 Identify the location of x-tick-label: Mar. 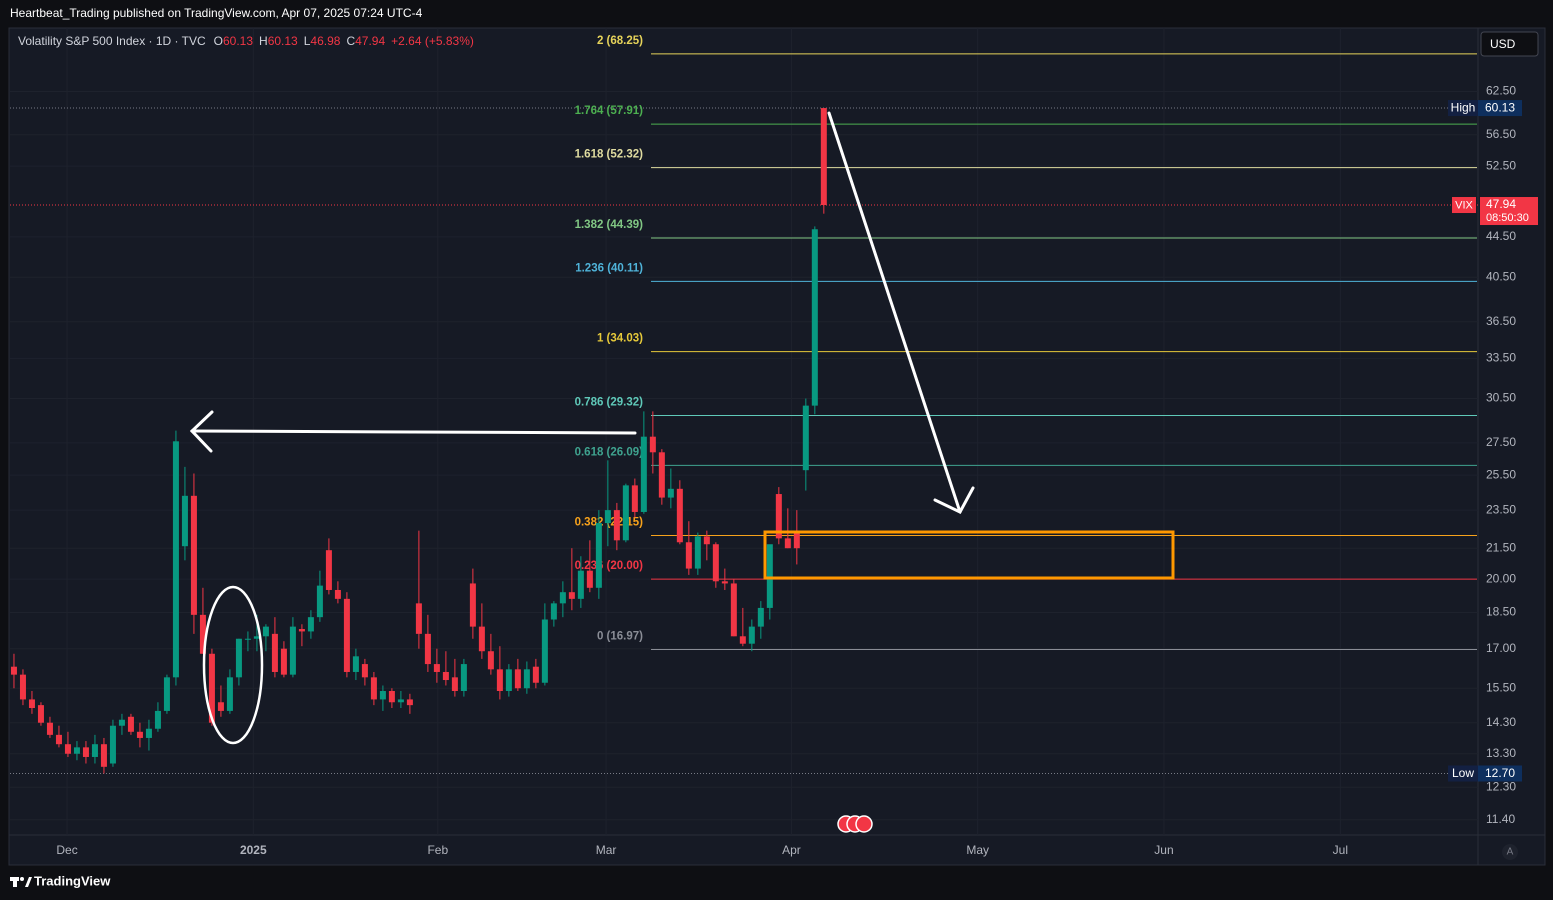
(606, 850).